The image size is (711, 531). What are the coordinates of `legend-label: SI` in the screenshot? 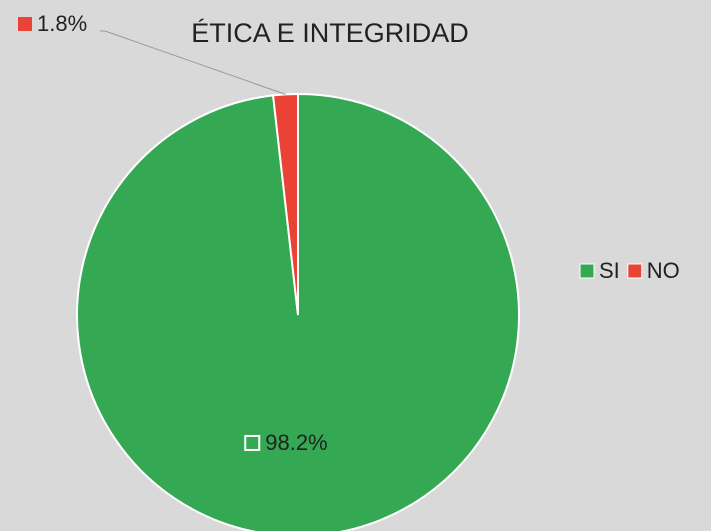 It's located at (609, 270).